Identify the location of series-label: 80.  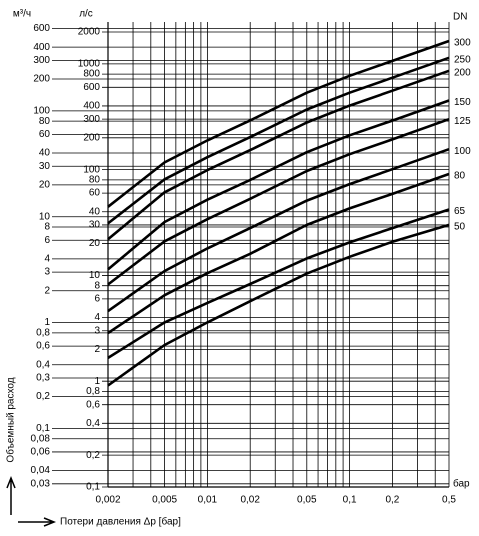
(460, 176).